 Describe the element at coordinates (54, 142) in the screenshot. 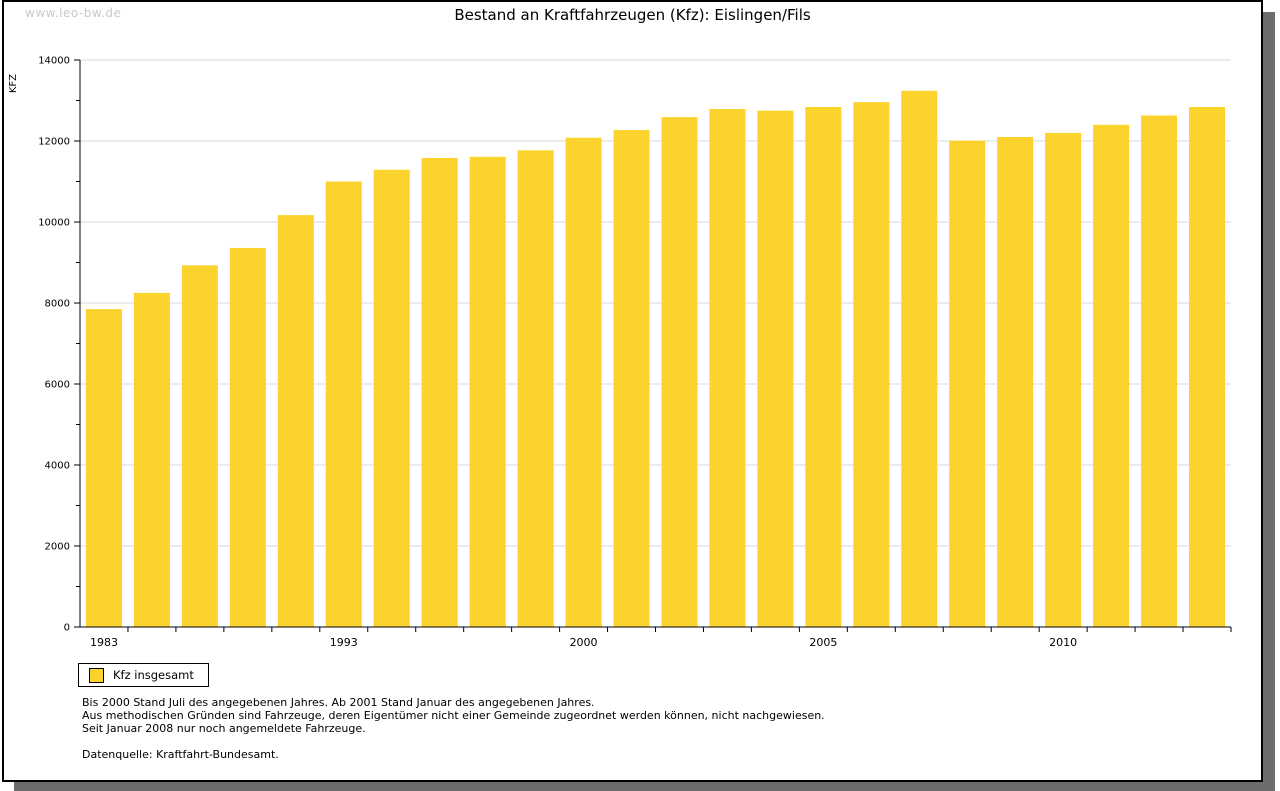

I see `y-tick-label: 12000` at that location.